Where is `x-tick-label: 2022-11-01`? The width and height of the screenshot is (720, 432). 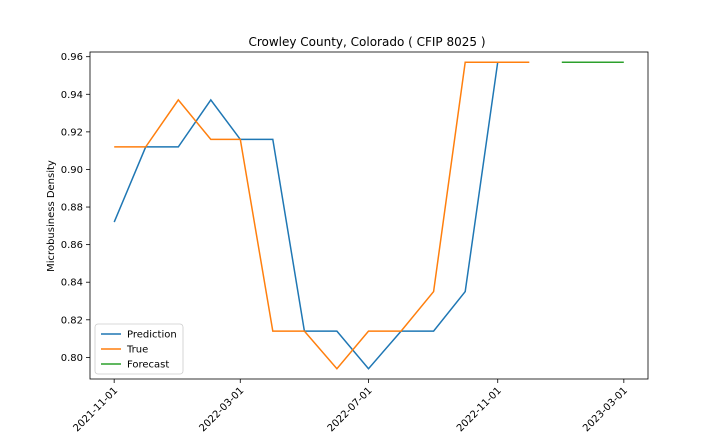
x-tick-label: 2022-11-01 is located at coordinates (479, 408).